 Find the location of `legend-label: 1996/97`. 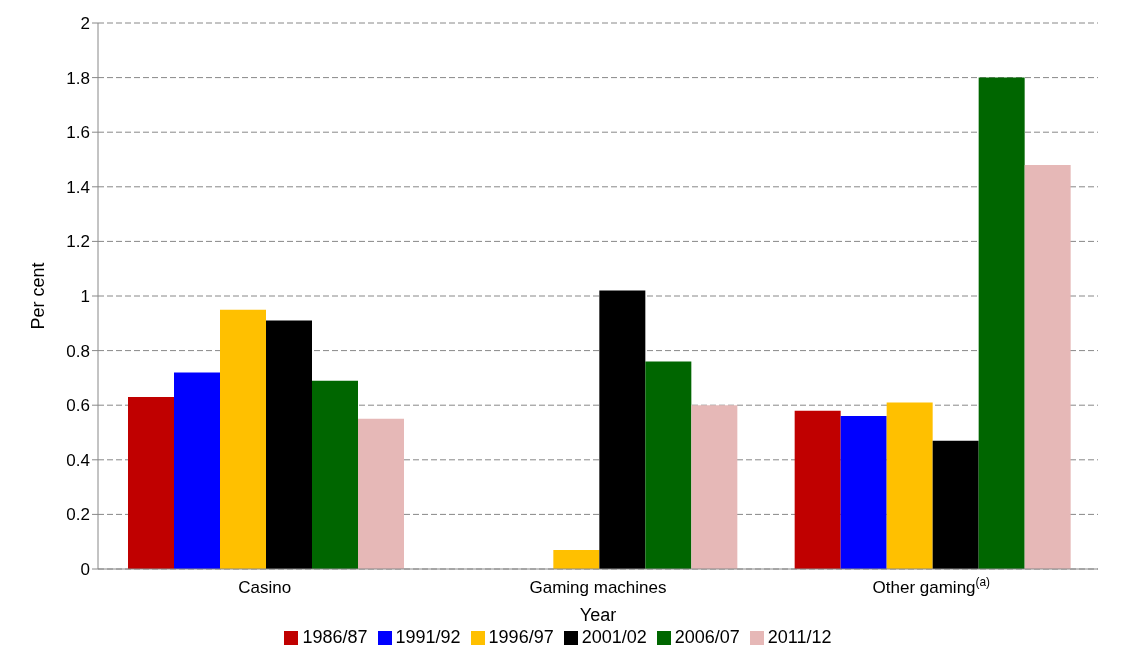

legend-label: 1996/97 is located at coordinates (521, 637).